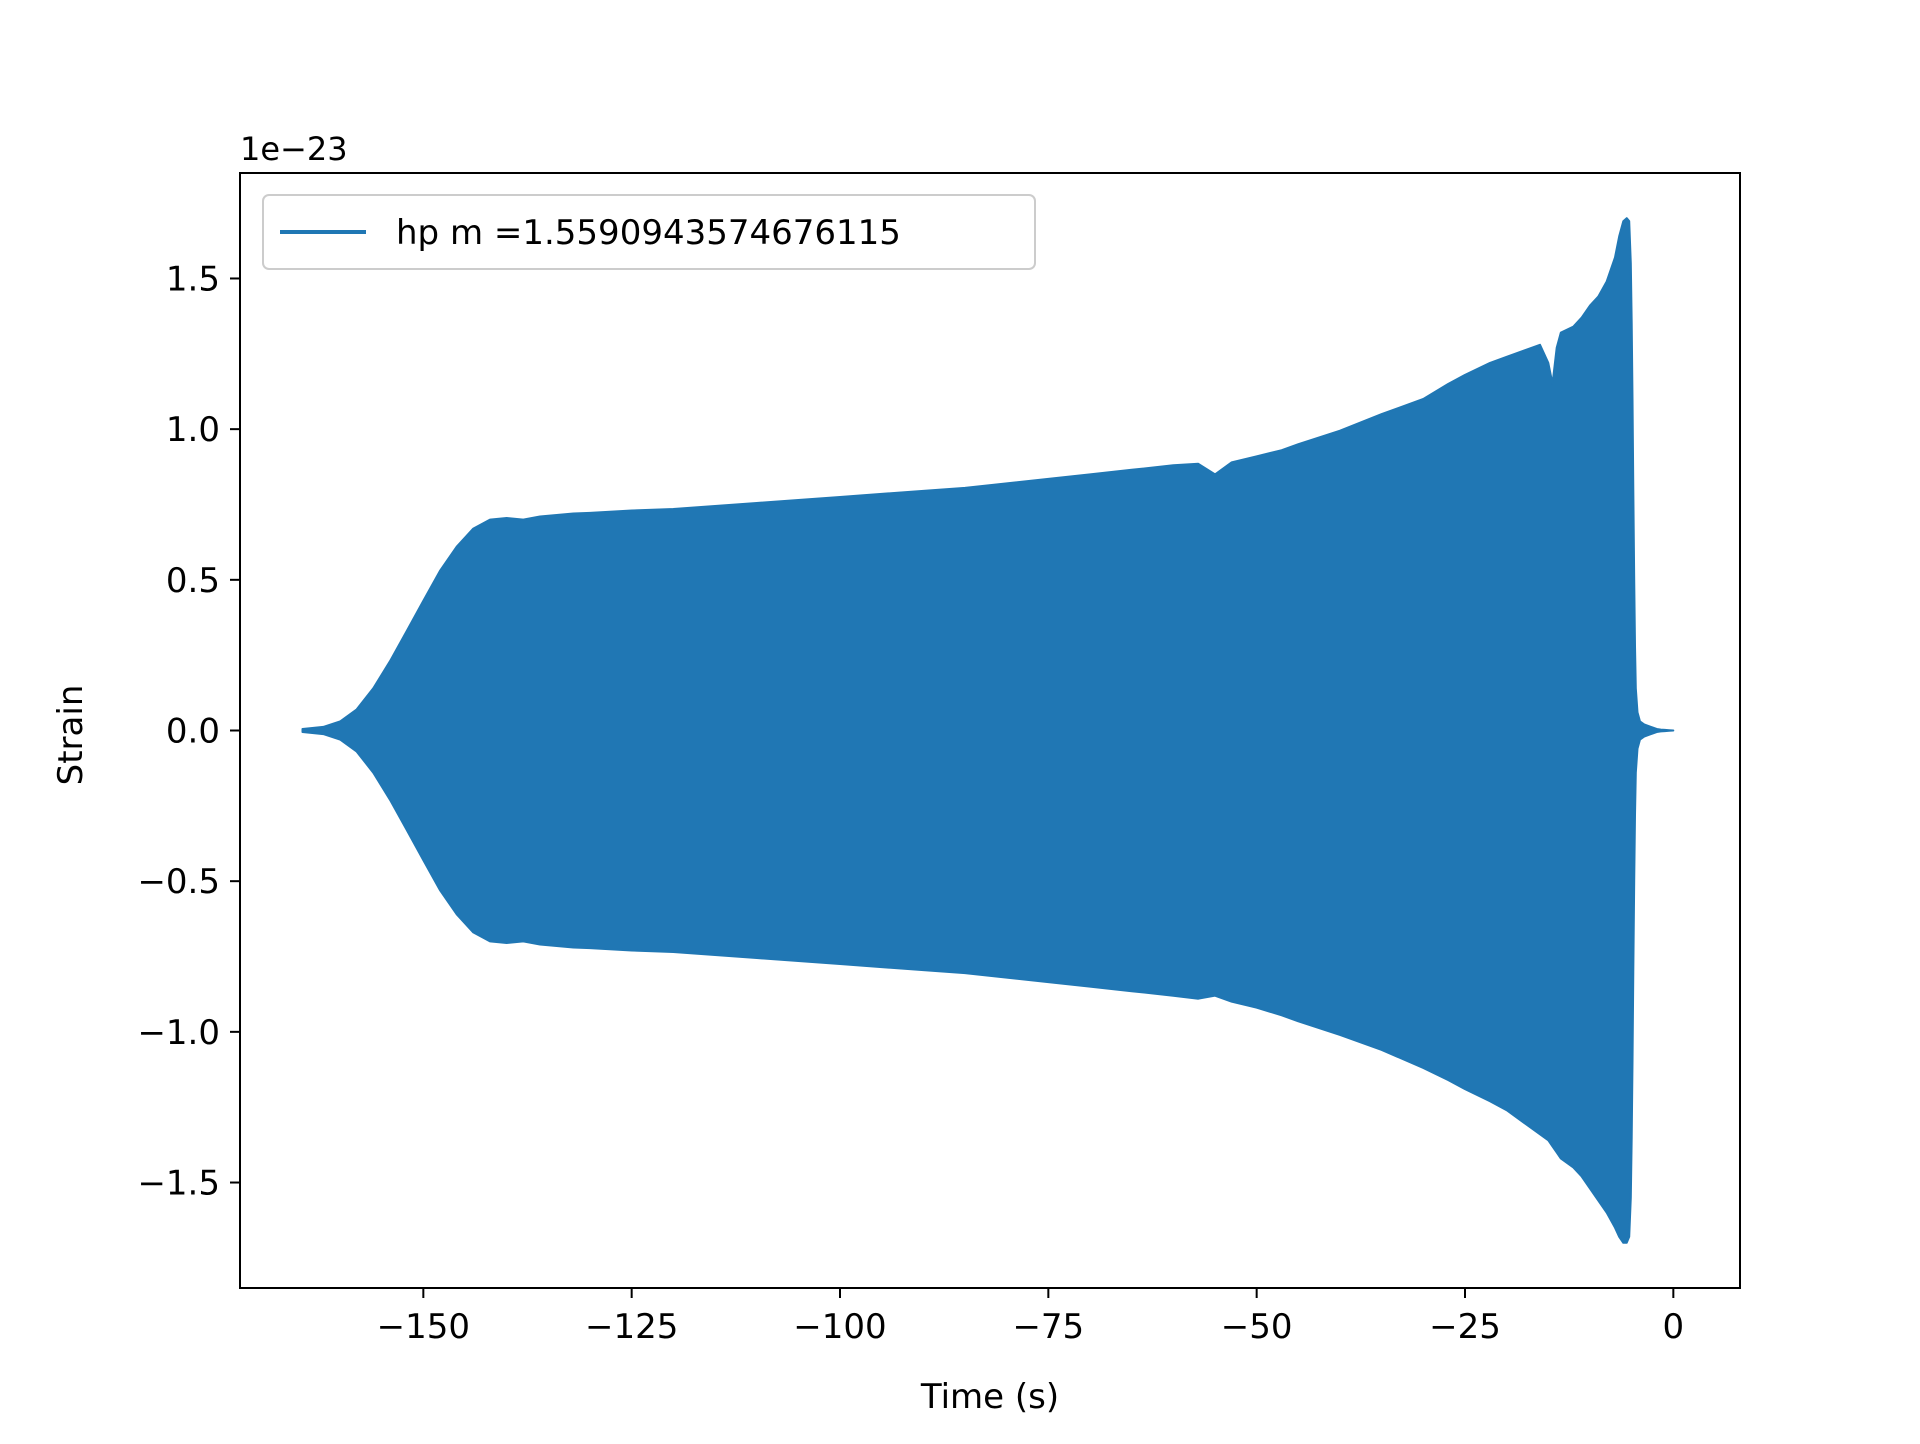  Describe the element at coordinates (193, 430) in the screenshot. I see `y-tick-label: 1.0` at that location.